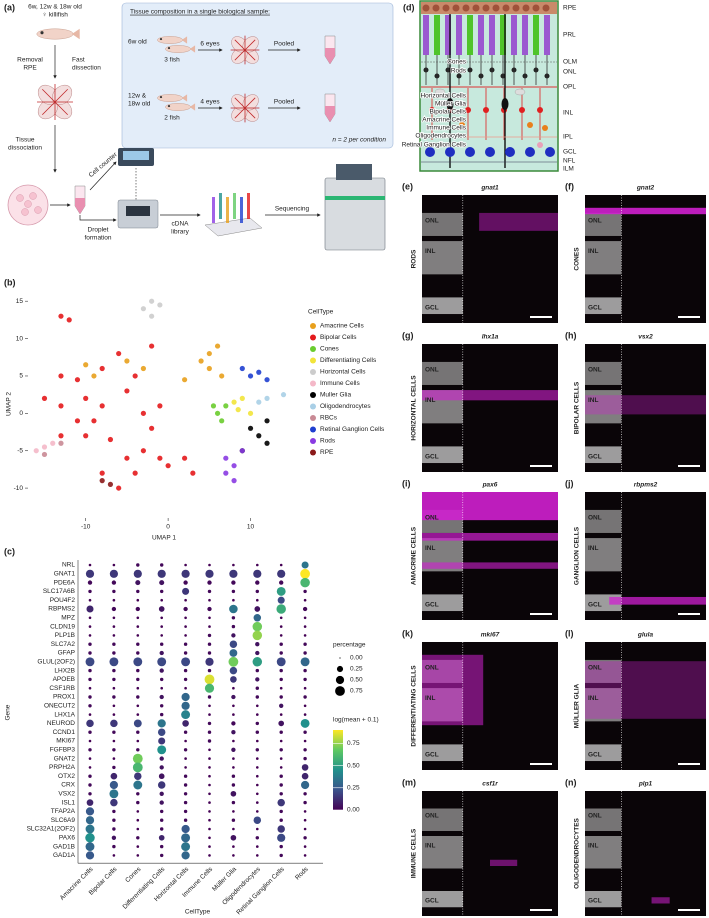 This screenshot has height=918, width=709. I want to click on arrow, so click(103, 176).